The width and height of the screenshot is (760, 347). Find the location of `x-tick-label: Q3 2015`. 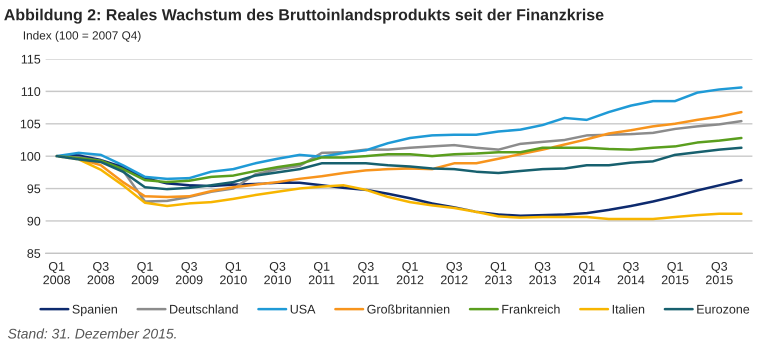

x-tick-label: Q3 2015 is located at coordinates (719, 273).